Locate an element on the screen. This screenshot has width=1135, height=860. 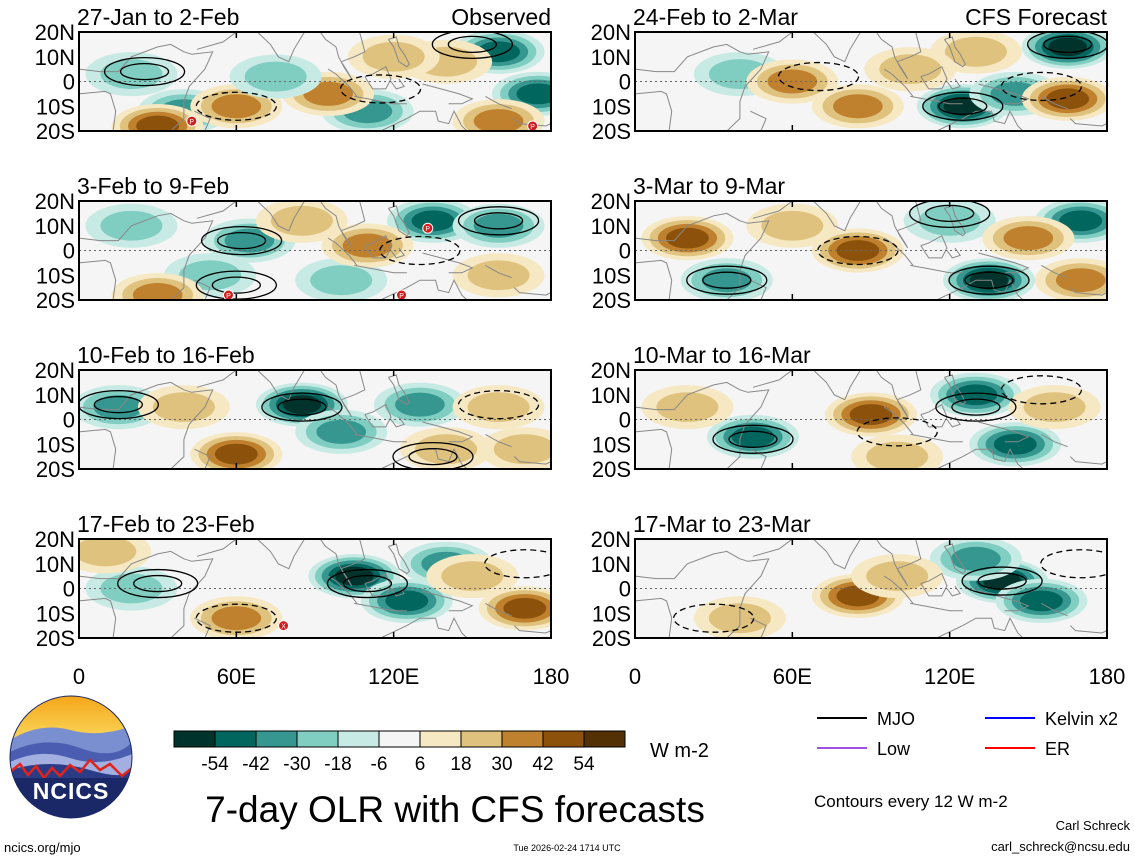
legend-label: Kelvin x2 is located at coordinates (1081, 719).